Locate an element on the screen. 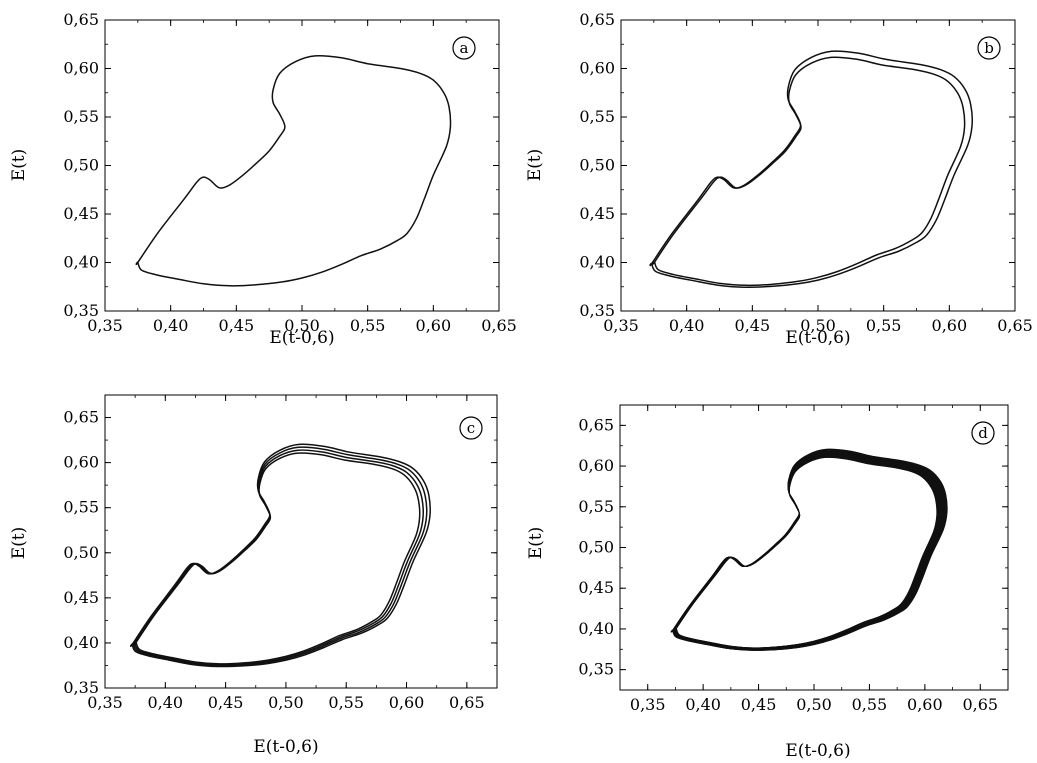 This screenshot has width=1037, height=763. panel-c-badge: c is located at coordinates (471, 428).